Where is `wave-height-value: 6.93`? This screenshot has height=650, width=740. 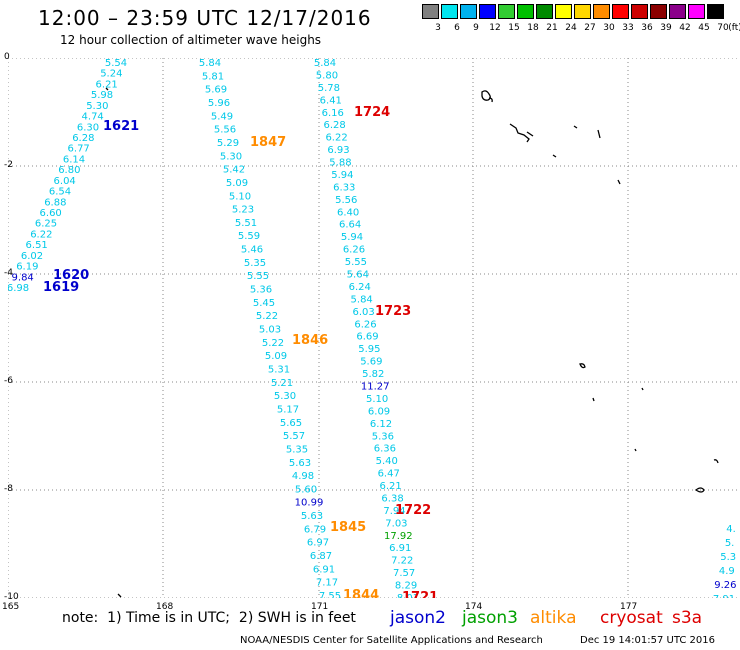 wave-height-value: 6.93 is located at coordinates (338, 150).